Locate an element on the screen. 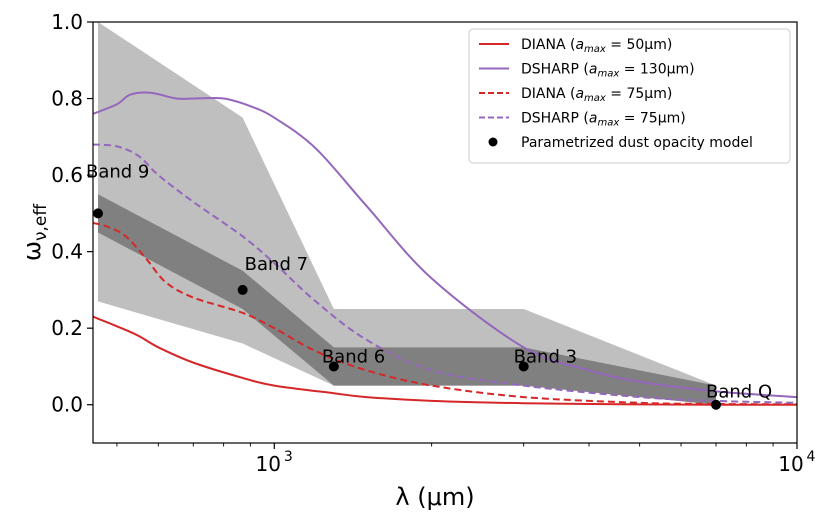 The image size is (830, 525). label-band-3: Band 3 is located at coordinates (545, 356).